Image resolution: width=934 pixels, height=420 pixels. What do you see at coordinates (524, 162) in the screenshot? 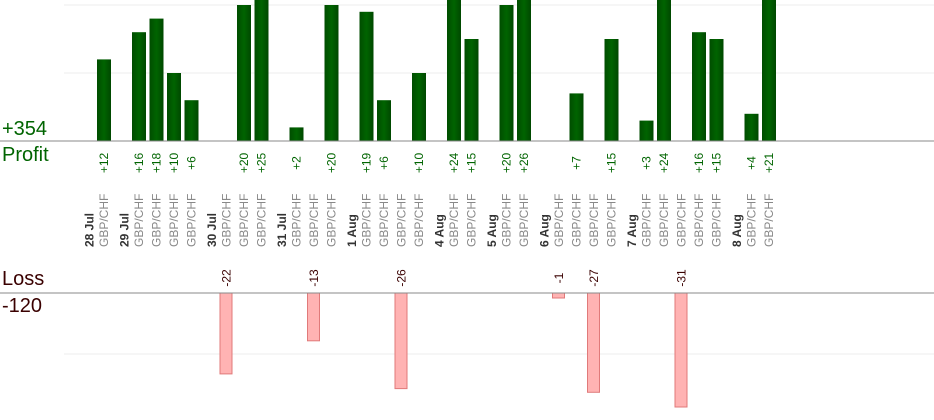
I see `profit-value-label: +26` at bounding box center [524, 162].